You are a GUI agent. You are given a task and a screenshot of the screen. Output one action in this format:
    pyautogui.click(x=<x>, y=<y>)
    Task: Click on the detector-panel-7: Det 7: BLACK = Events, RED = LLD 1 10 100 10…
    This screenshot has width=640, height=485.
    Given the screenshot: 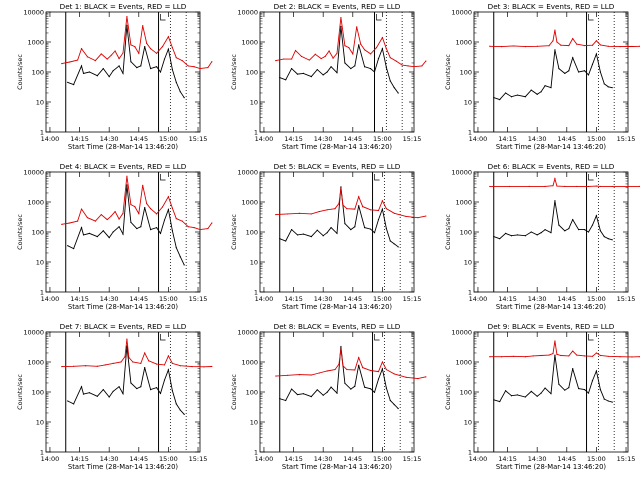 What is the action you would take?
    pyautogui.click(x=114, y=396)
    